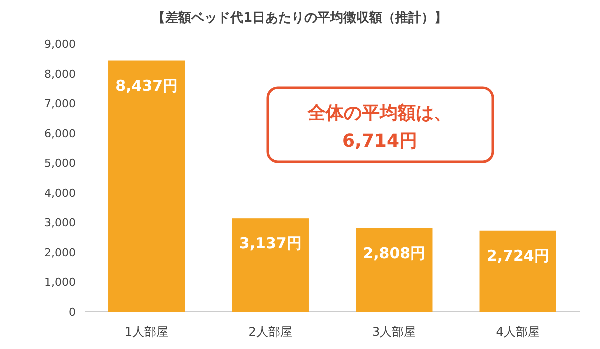 The width and height of the screenshot is (600, 349). What do you see at coordinates (60, 283) in the screenshot?
I see `y-tick-label: 1,000` at bounding box center [60, 283].